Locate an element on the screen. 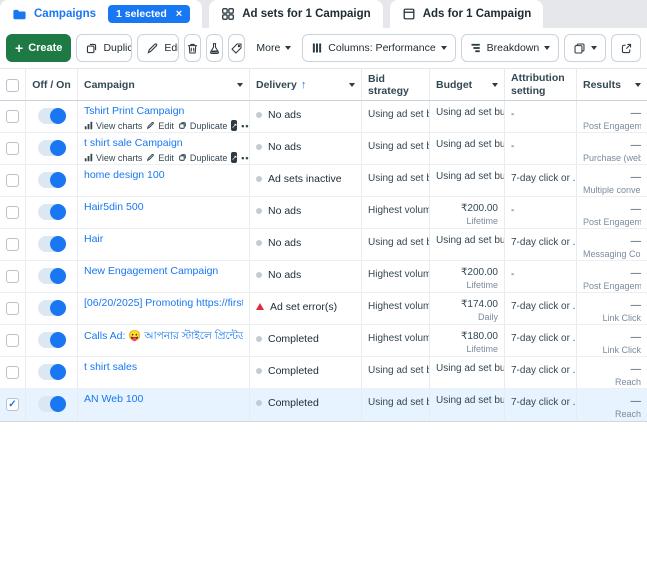  more-button: More is located at coordinates (274, 48).